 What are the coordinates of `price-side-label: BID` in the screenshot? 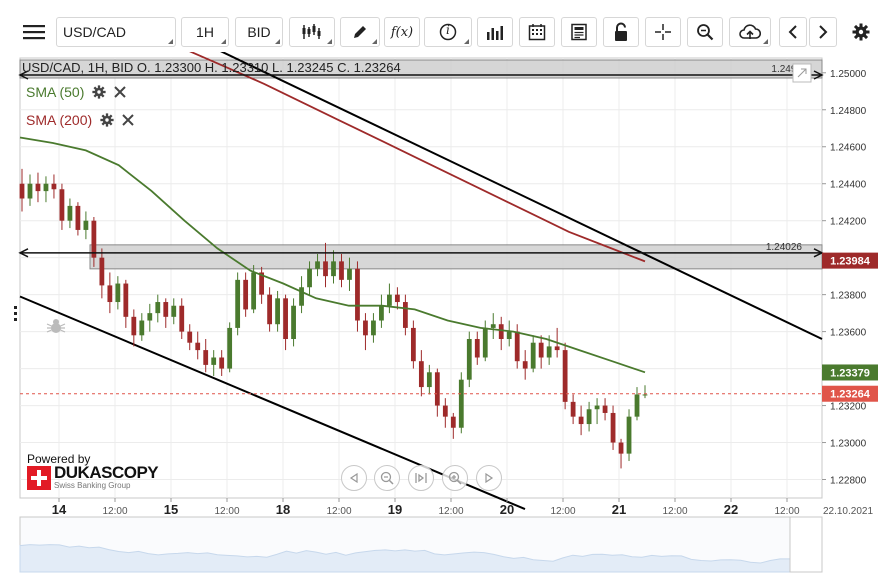 It's located at (259, 32).